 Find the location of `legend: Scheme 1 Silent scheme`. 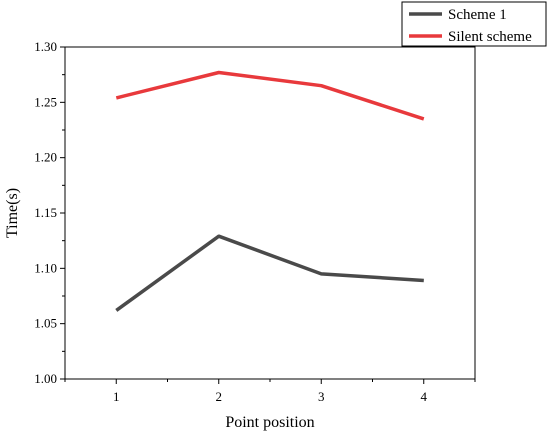

legend: Scheme 1 Silent scheme is located at coordinates (474, 24).